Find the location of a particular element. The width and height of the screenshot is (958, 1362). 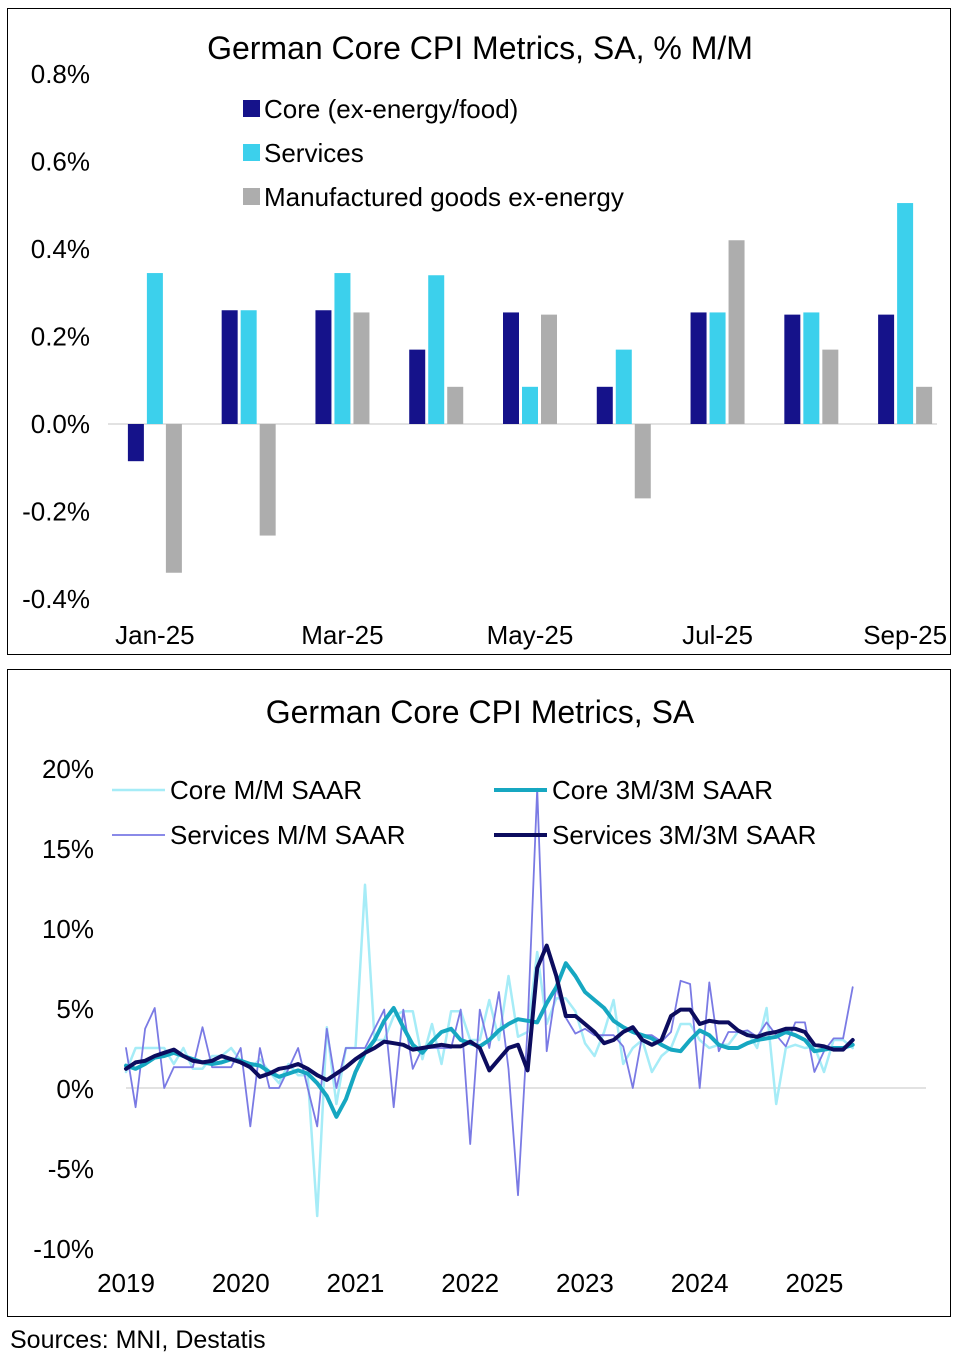

line-core-3m-3m-saar is located at coordinates (489, 1040).